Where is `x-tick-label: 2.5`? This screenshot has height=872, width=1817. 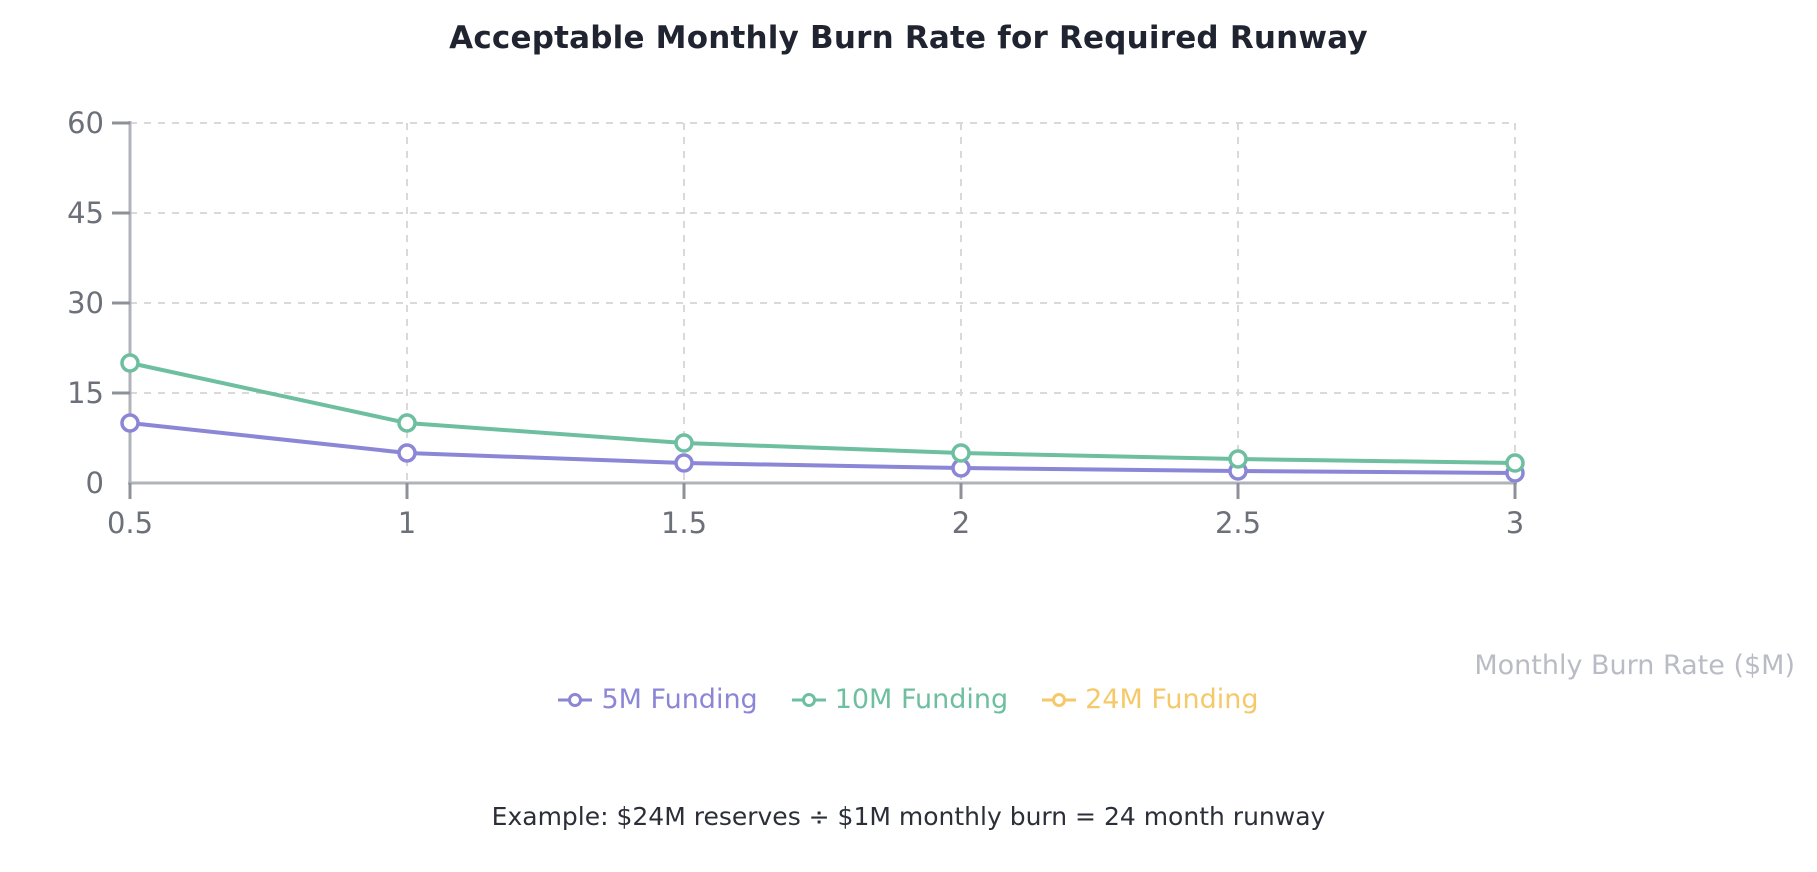 x-tick-label: 2.5 is located at coordinates (1238, 520).